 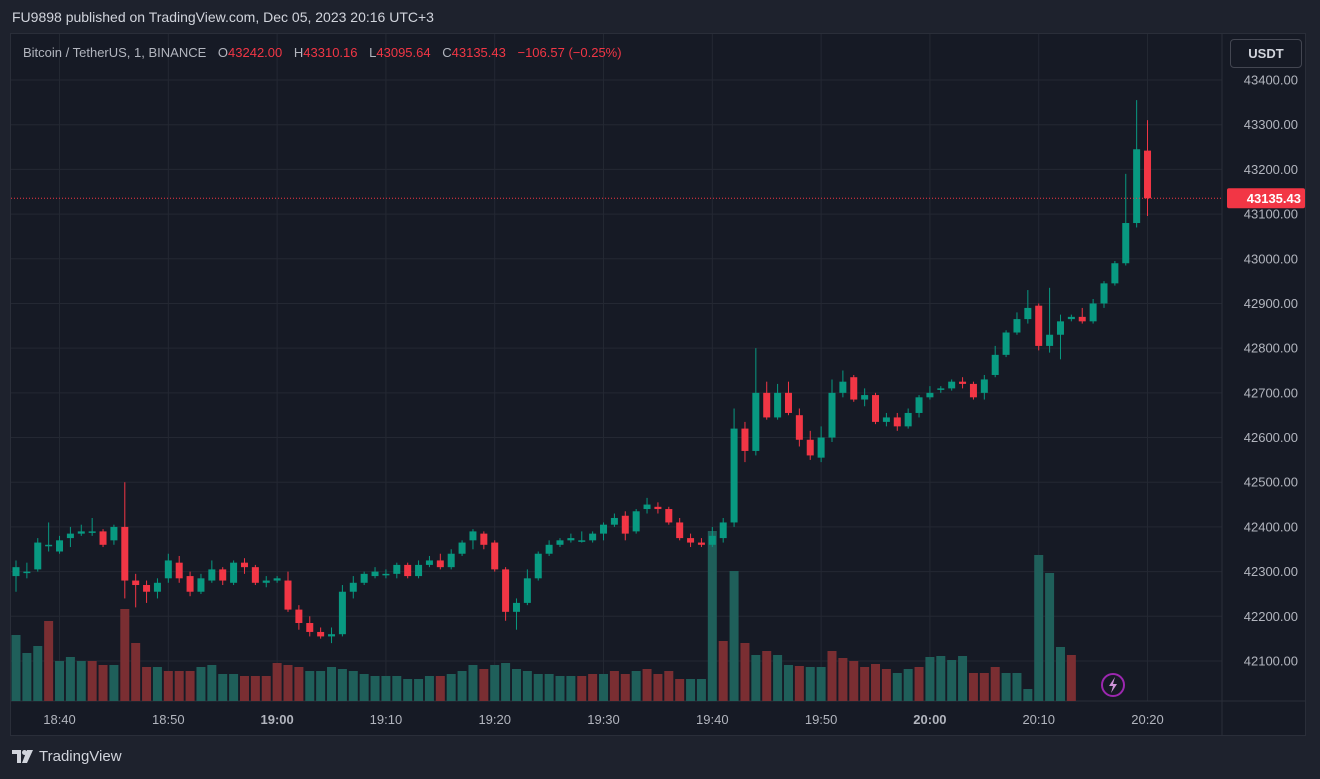 What do you see at coordinates (80, 756) in the screenshot?
I see `footer-brand-label: TradingView` at bounding box center [80, 756].